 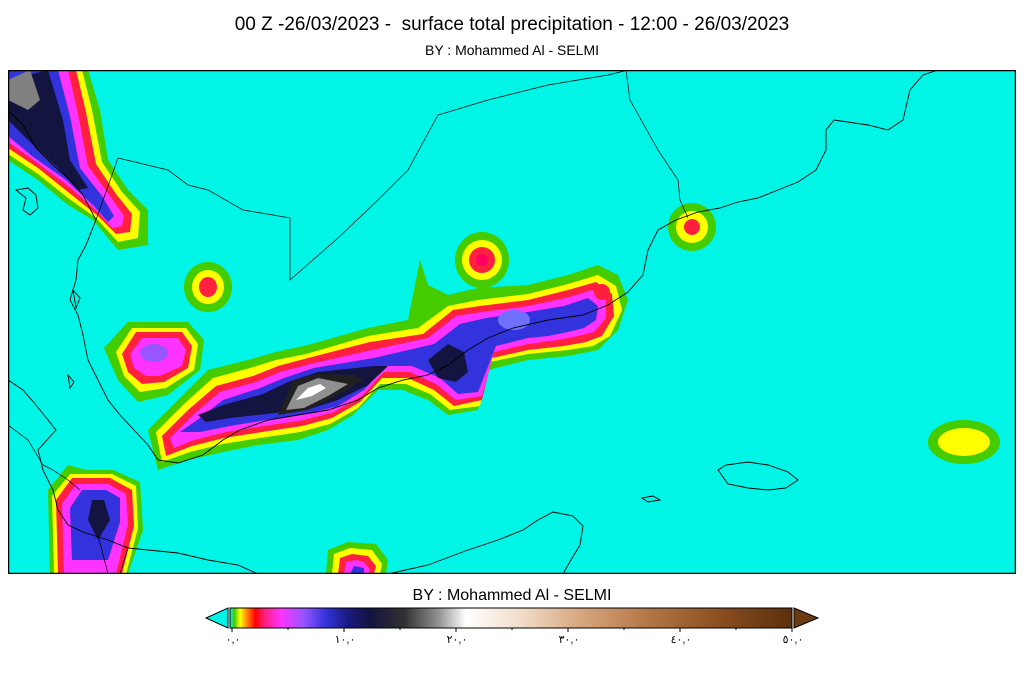 What do you see at coordinates (357, 558) in the screenshot?
I see `precip-blob-south` at bounding box center [357, 558].